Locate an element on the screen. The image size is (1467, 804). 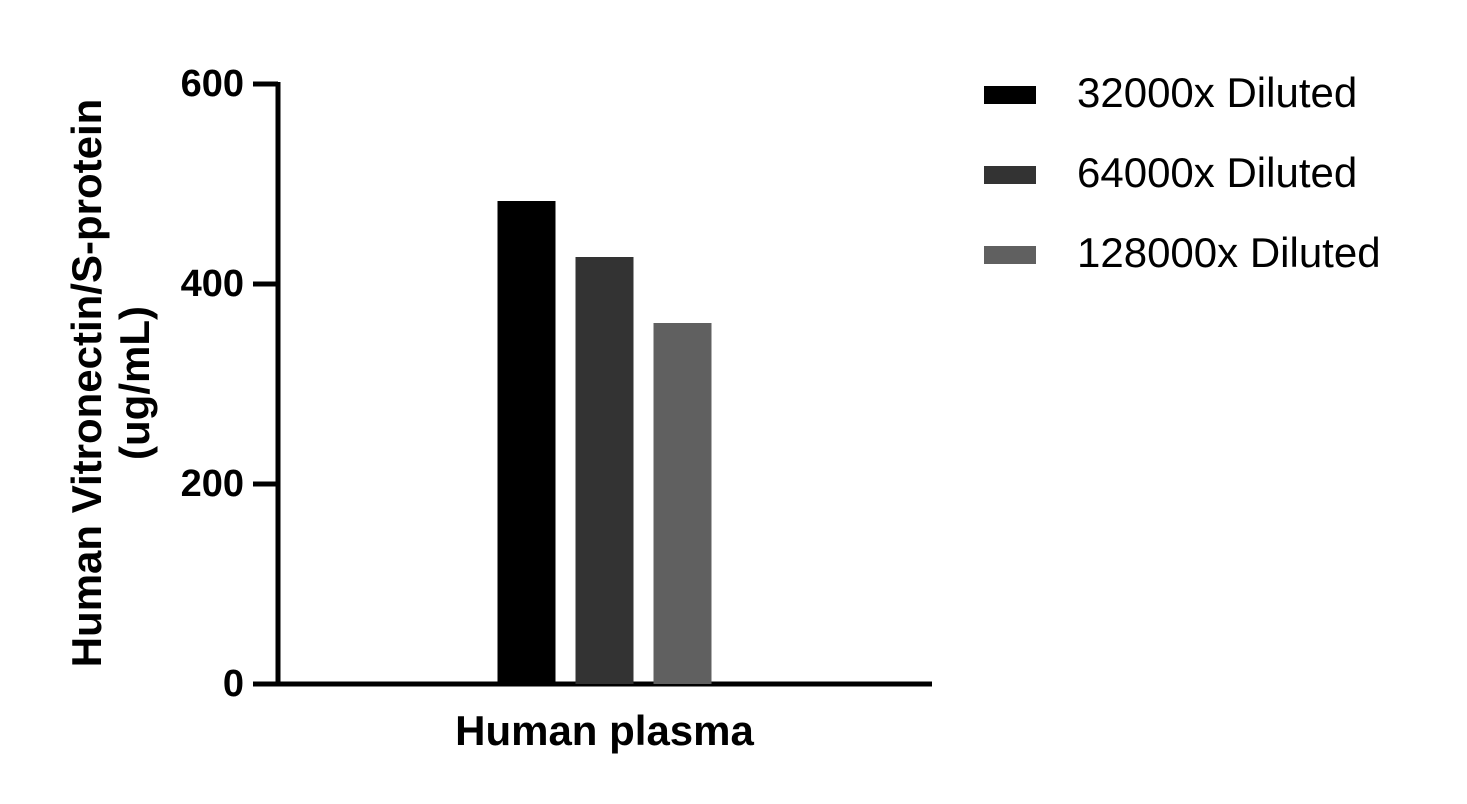
y-axis-title: Human Vitronectin/S-protein(ug/mL) is located at coordinates (110, 383).